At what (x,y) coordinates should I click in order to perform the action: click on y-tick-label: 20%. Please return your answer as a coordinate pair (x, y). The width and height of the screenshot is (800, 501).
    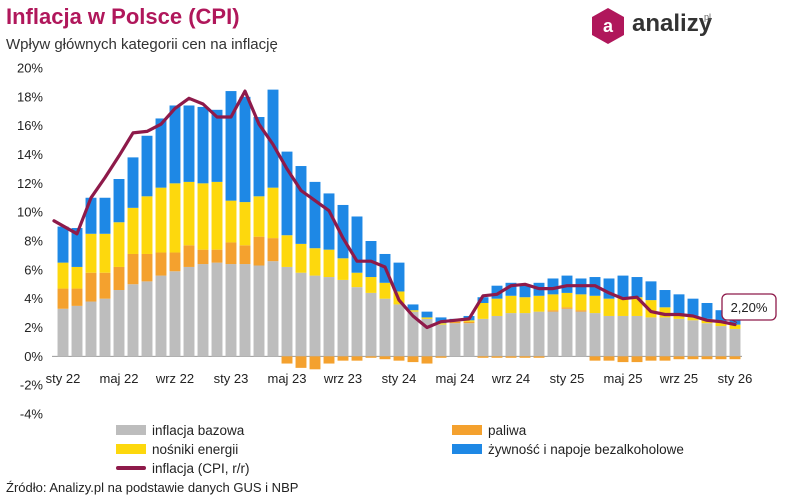
    Looking at the image, I should click on (30, 68).